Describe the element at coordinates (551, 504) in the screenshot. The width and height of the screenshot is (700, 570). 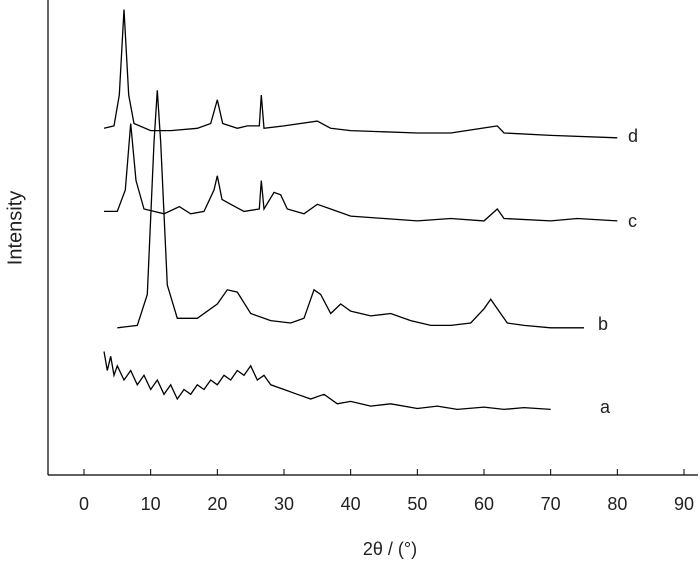
I see `x-tick-label: 70` at that location.